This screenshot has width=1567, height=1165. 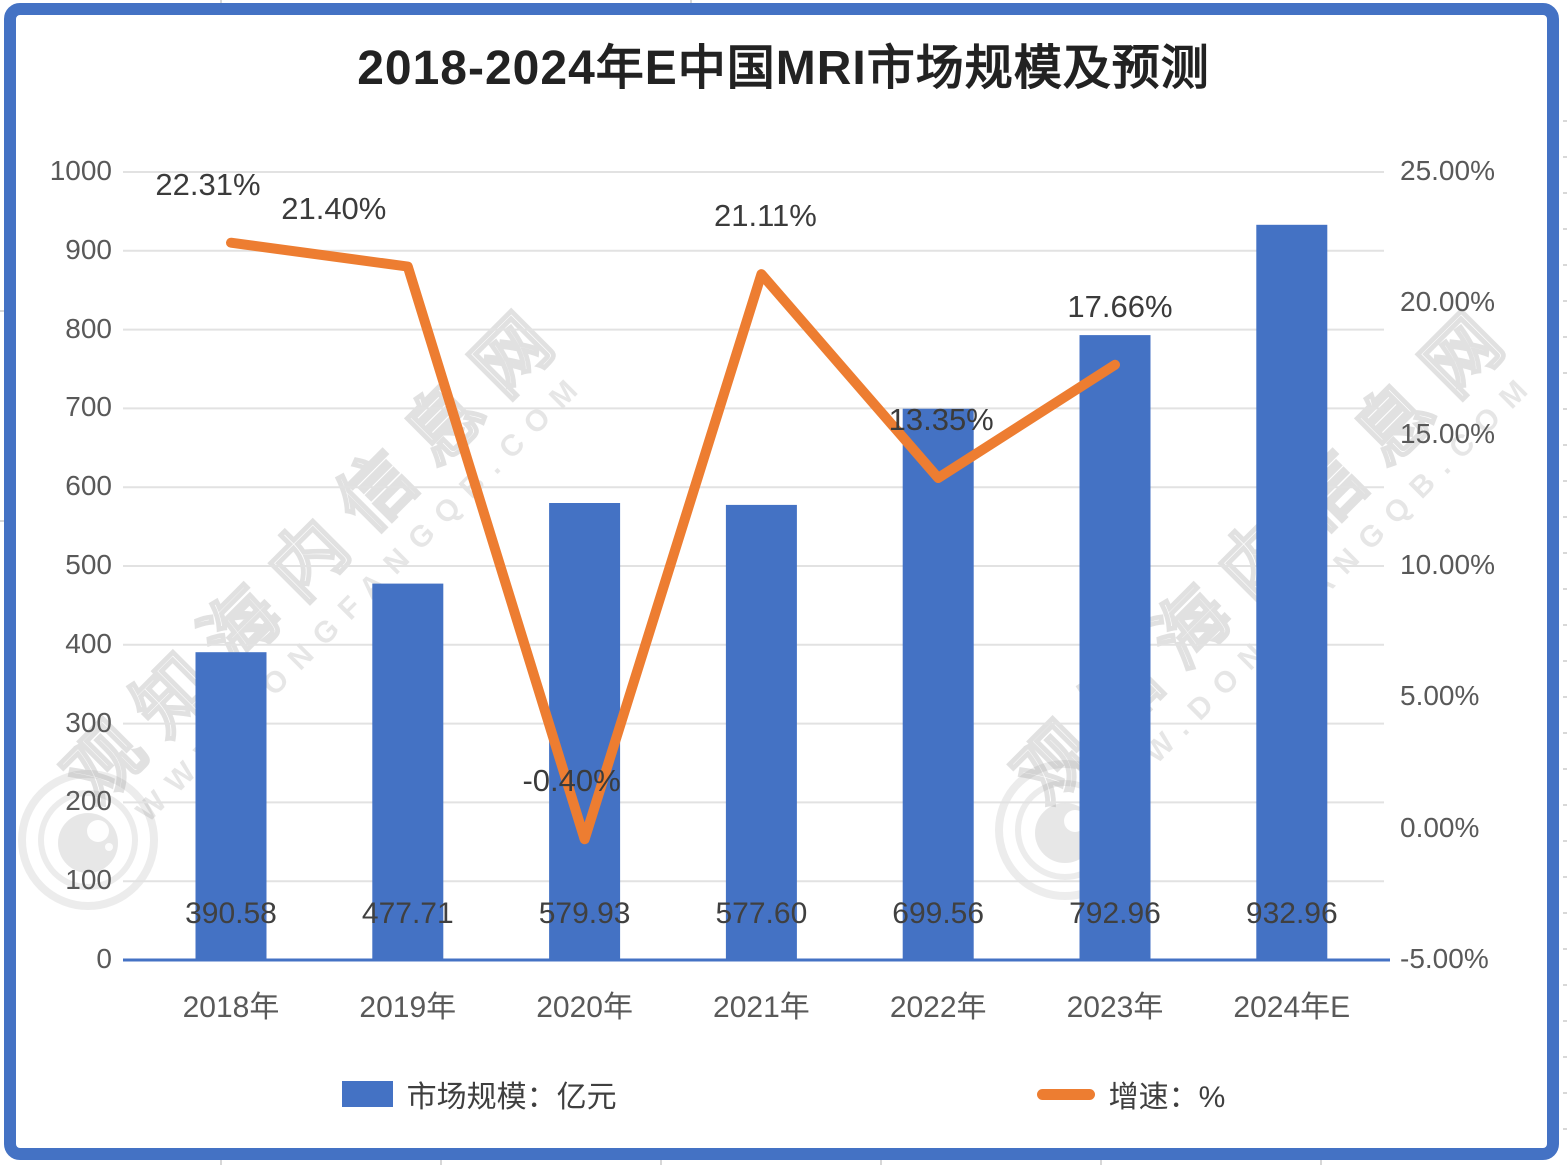 What do you see at coordinates (783, 1094) in the screenshot?
I see `legend: 市场规模：亿元 增速：%` at bounding box center [783, 1094].